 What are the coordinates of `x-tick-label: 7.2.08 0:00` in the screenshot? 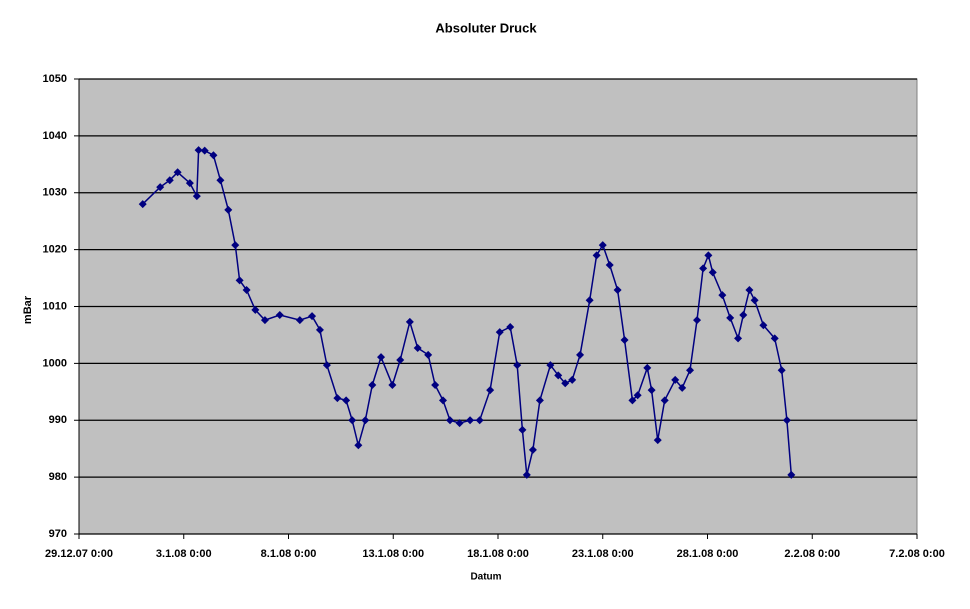 It's located at (917, 554).